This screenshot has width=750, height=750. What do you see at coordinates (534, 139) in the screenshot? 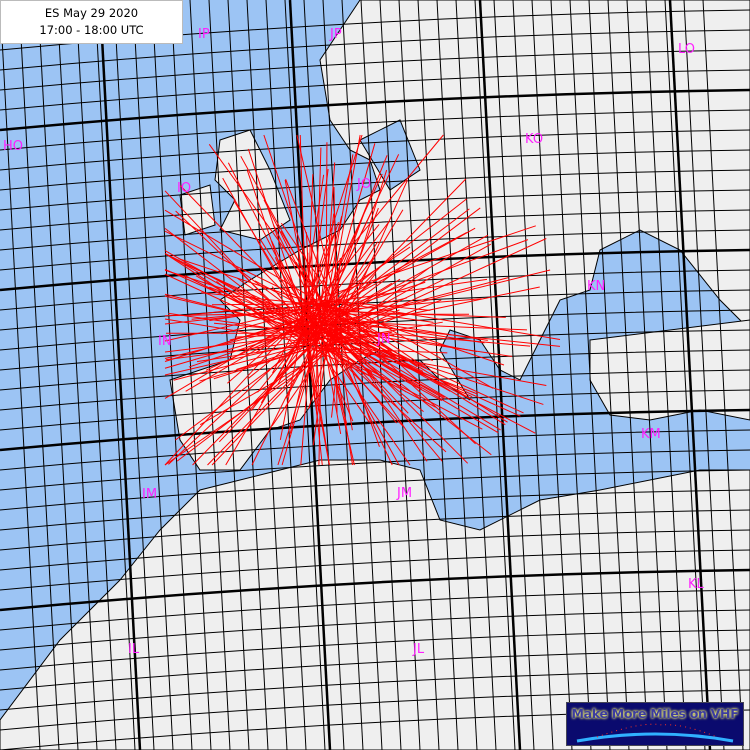
I see `field-label-ko: KO` at bounding box center [534, 139].